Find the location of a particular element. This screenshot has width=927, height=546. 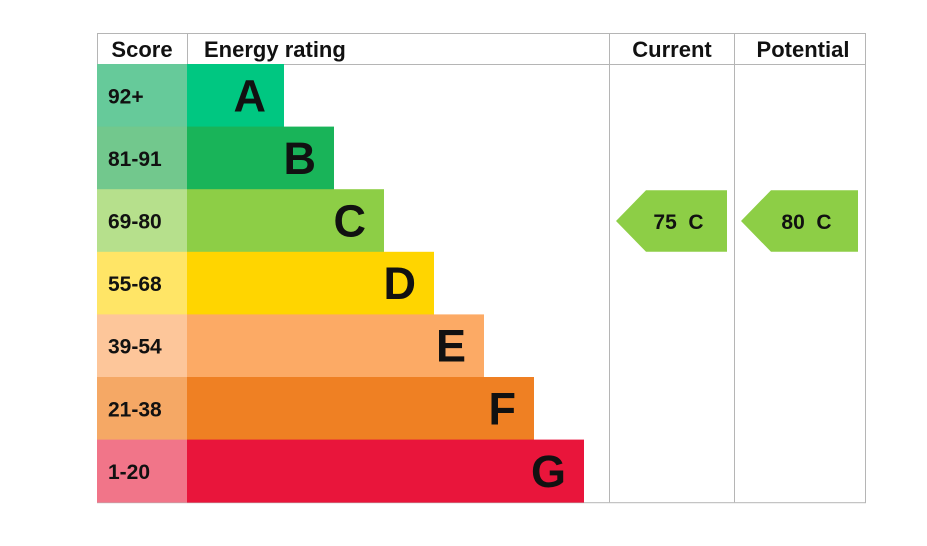

current-rating-arrow: 75 C is located at coordinates (671, 221).